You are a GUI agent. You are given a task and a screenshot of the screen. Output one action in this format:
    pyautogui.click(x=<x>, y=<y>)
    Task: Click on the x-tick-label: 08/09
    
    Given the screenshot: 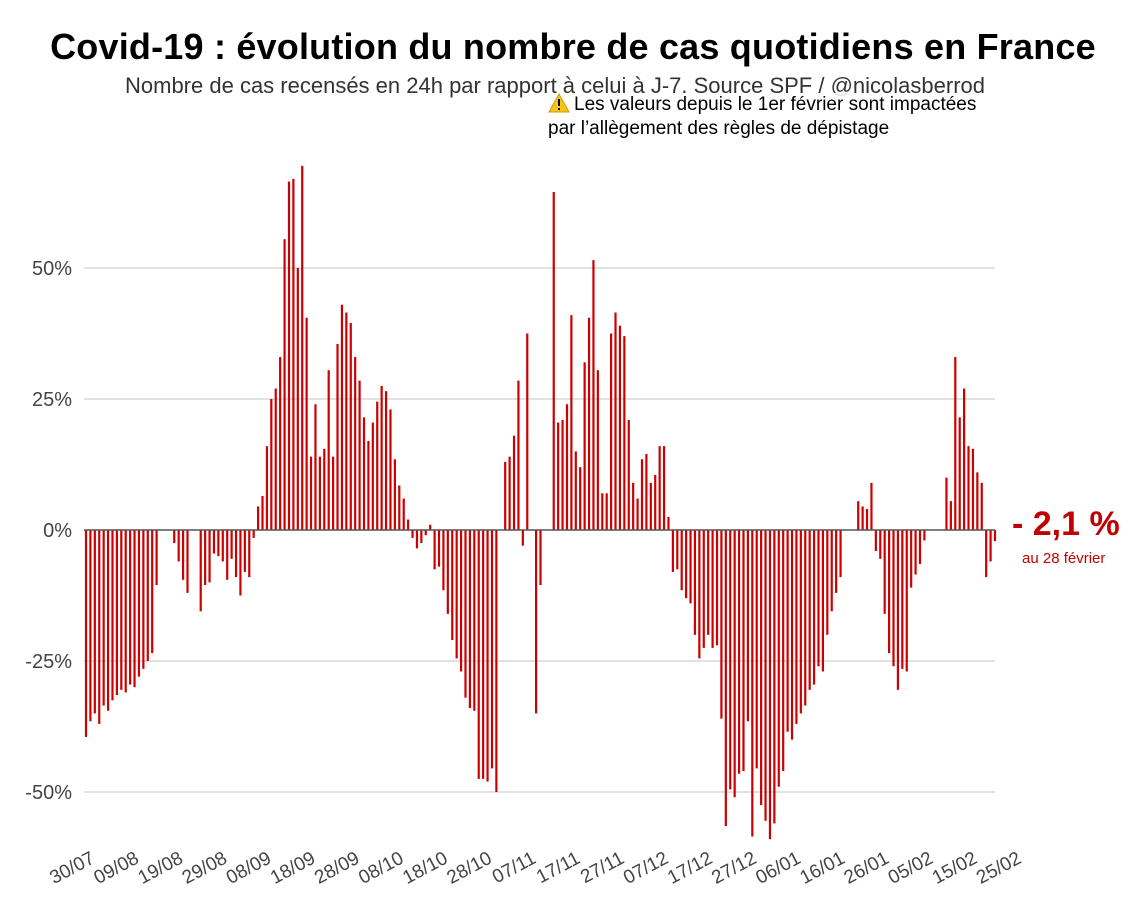 What is the action you would take?
    pyautogui.click(x=249, y=868)
    